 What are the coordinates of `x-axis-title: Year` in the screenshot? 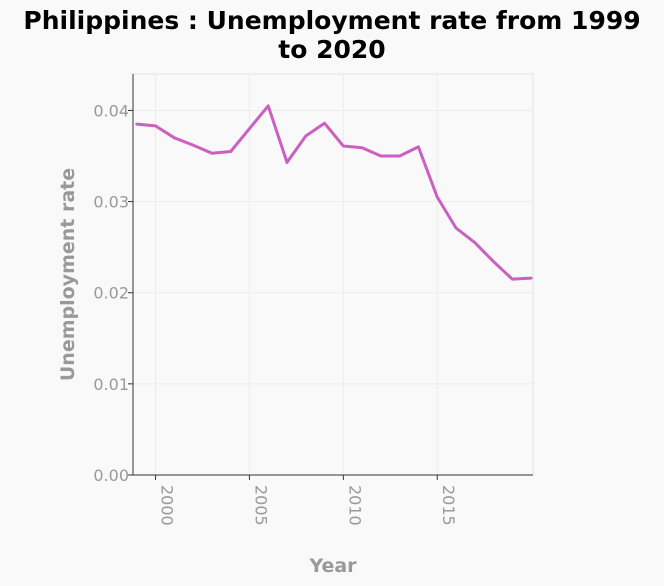 It's located at (332, 566).